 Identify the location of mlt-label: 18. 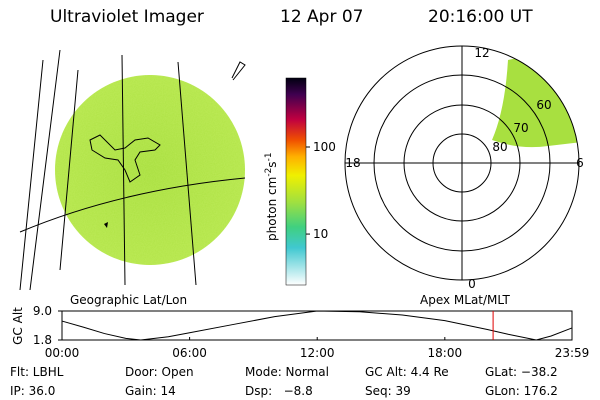
(352, 163).